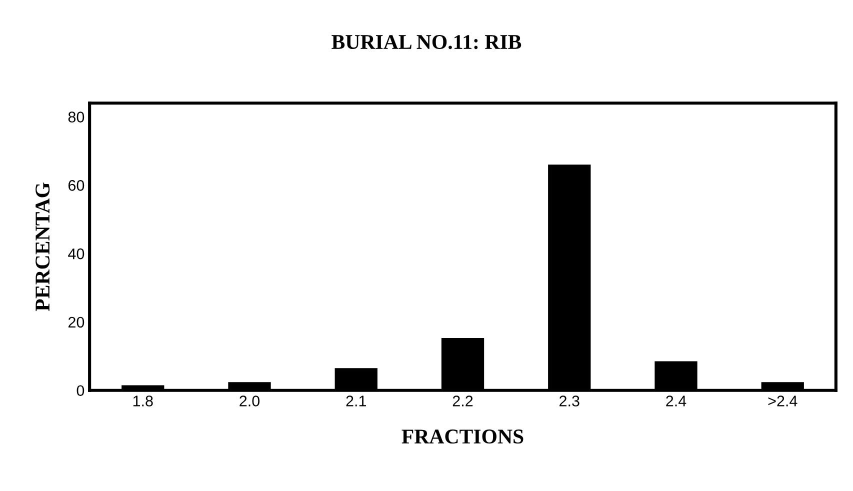 This screenshot has width=853, height=491. I want to click on chart-title: BURIAL NO.11: RIB, so click(427, 42).